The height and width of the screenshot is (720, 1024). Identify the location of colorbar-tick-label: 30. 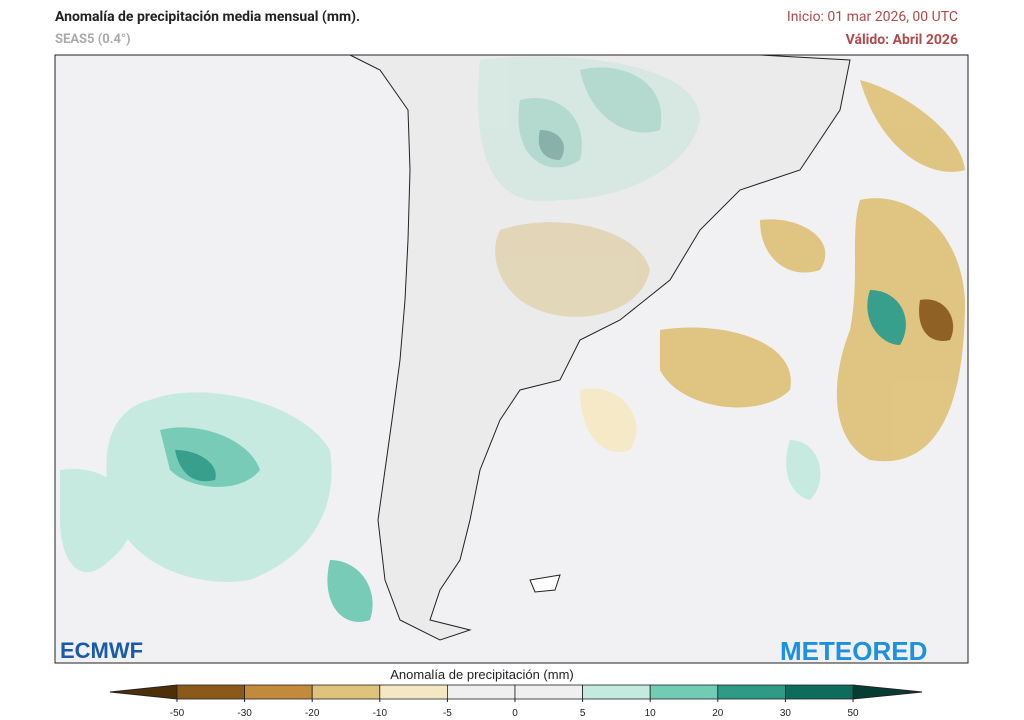
(786, 713).